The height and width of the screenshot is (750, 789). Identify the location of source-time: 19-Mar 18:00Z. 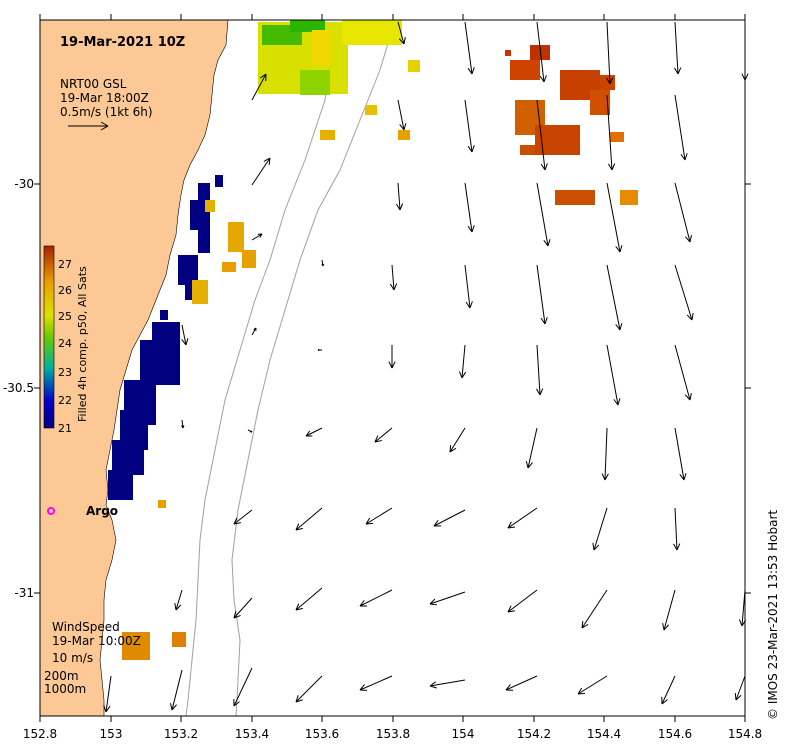
(104, 98).